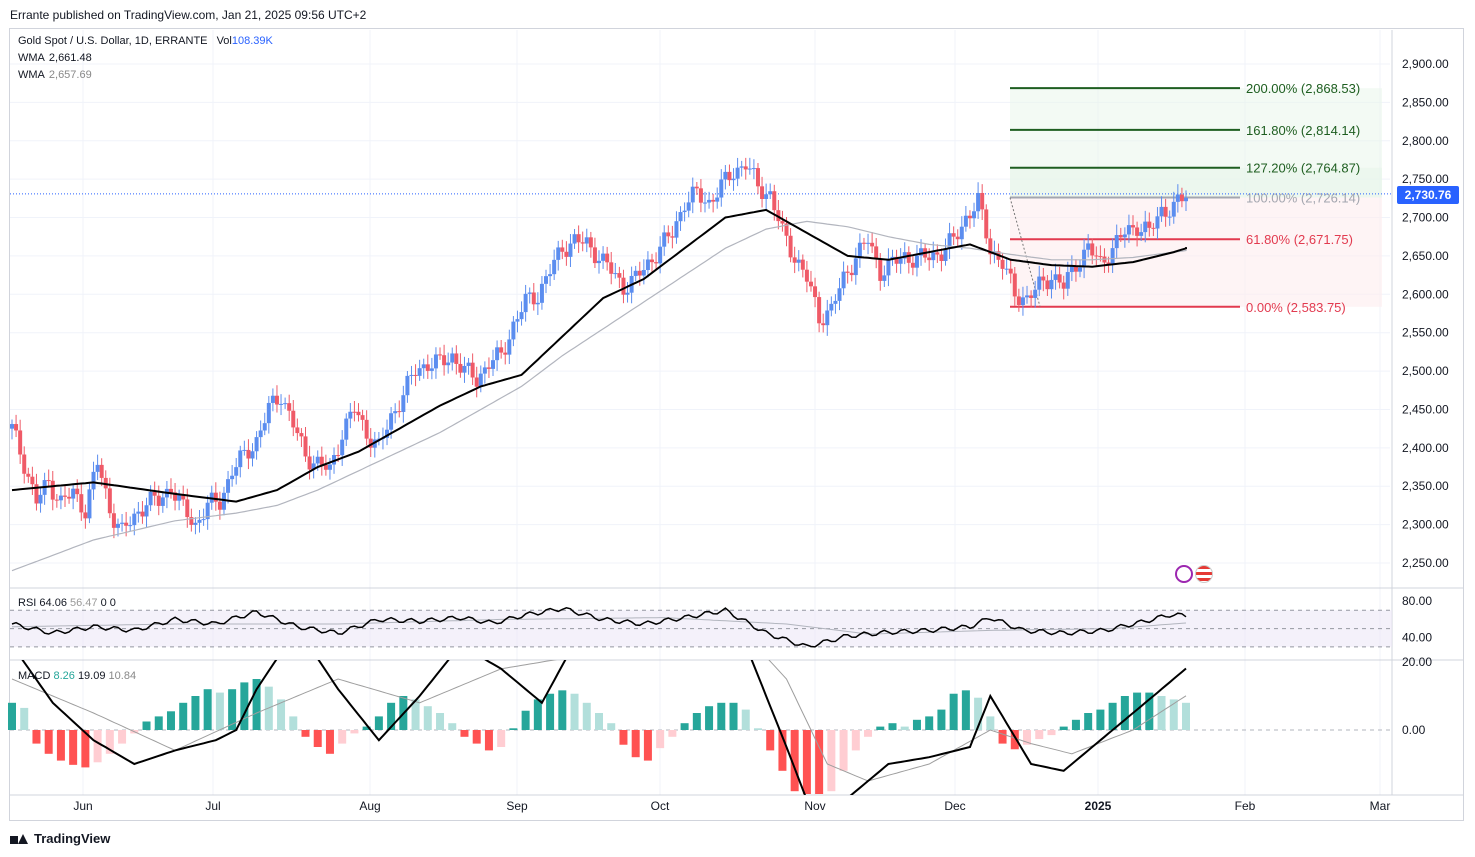 Image resolution: width=1475 pixels, height=857 pixels. Describe the element at coordinates (77, 676) in the screenshot. I see `macd-legend: MACD 8.26 19.09 10.84` at that location.